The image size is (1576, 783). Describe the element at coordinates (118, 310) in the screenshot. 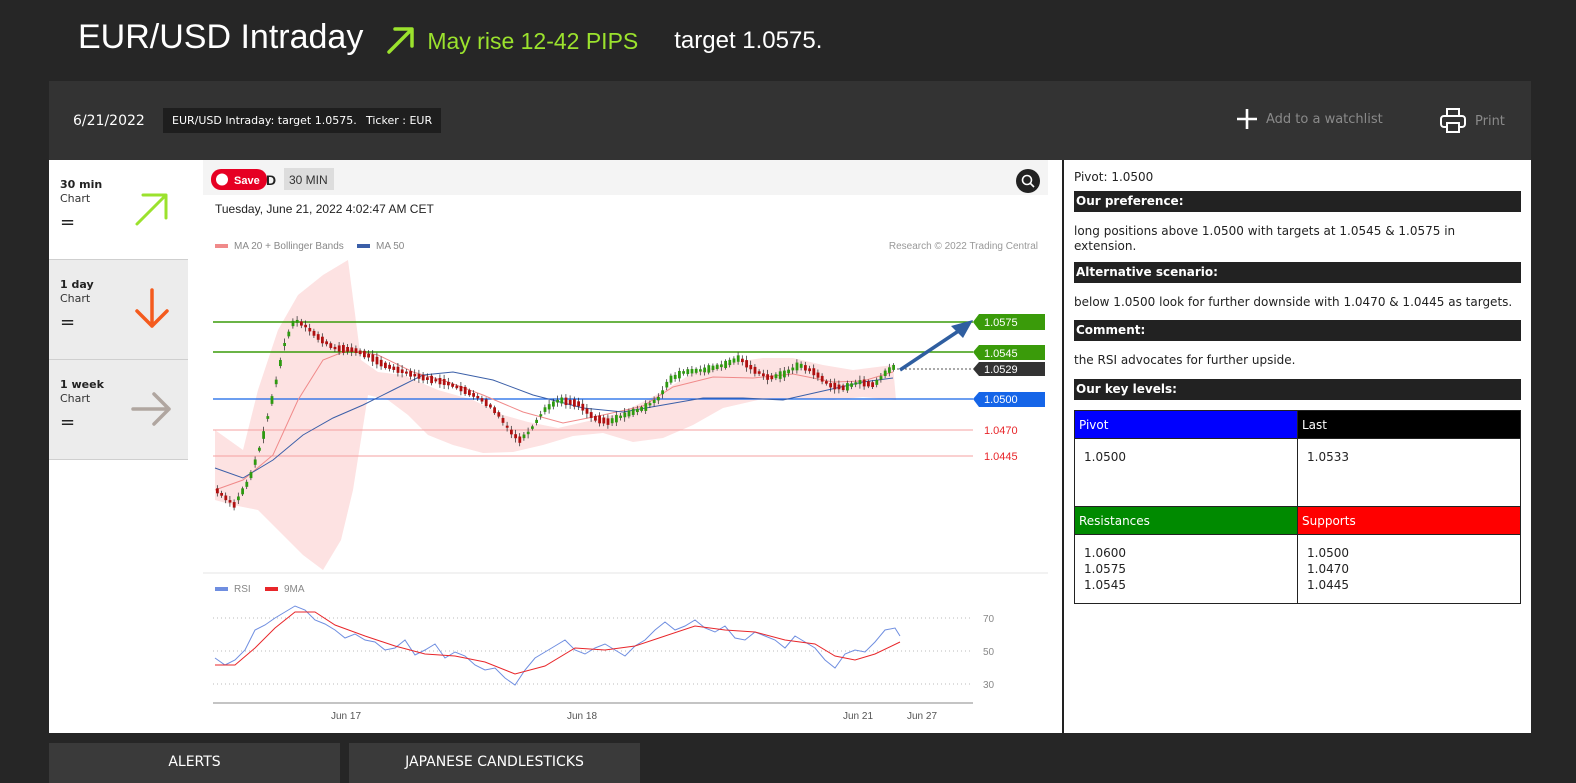

I see `timeframe-1day: 1 day Chart =` at that location.